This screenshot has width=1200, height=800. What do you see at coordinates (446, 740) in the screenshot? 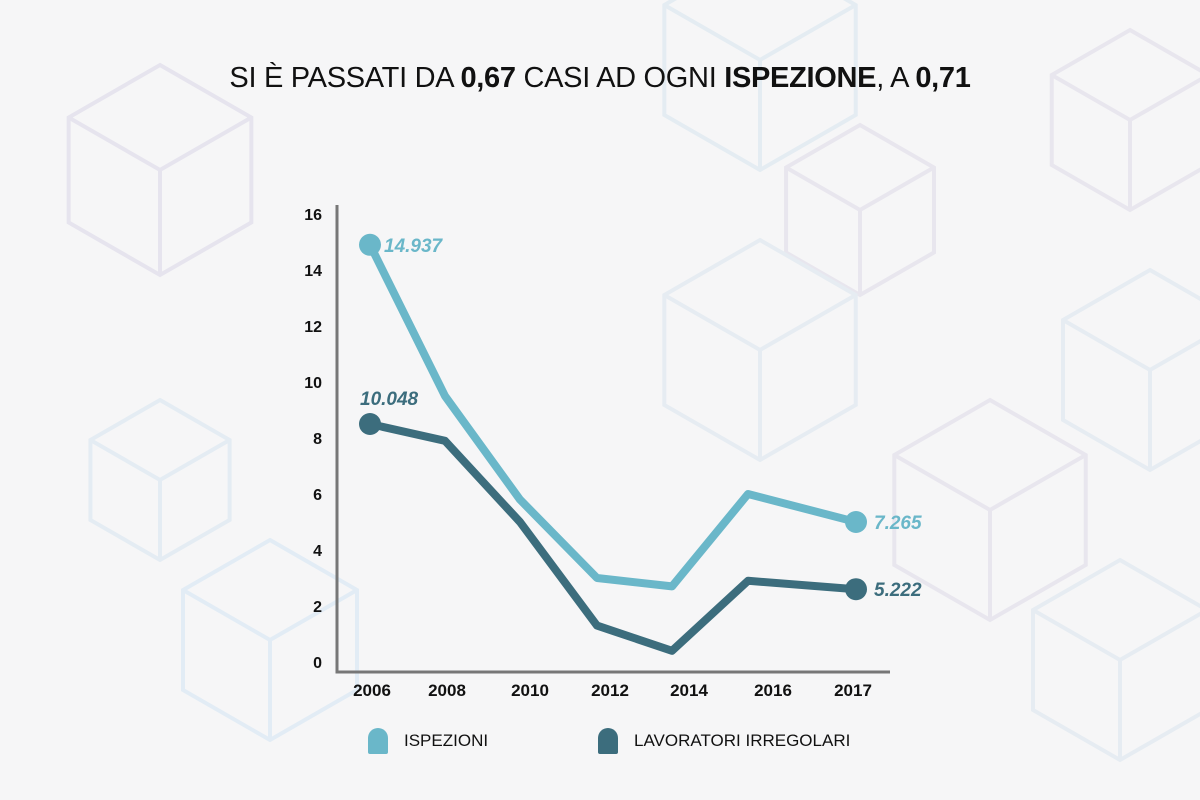
I see `legend-label: ISPEZIONI` at bounding box center [446, 740].